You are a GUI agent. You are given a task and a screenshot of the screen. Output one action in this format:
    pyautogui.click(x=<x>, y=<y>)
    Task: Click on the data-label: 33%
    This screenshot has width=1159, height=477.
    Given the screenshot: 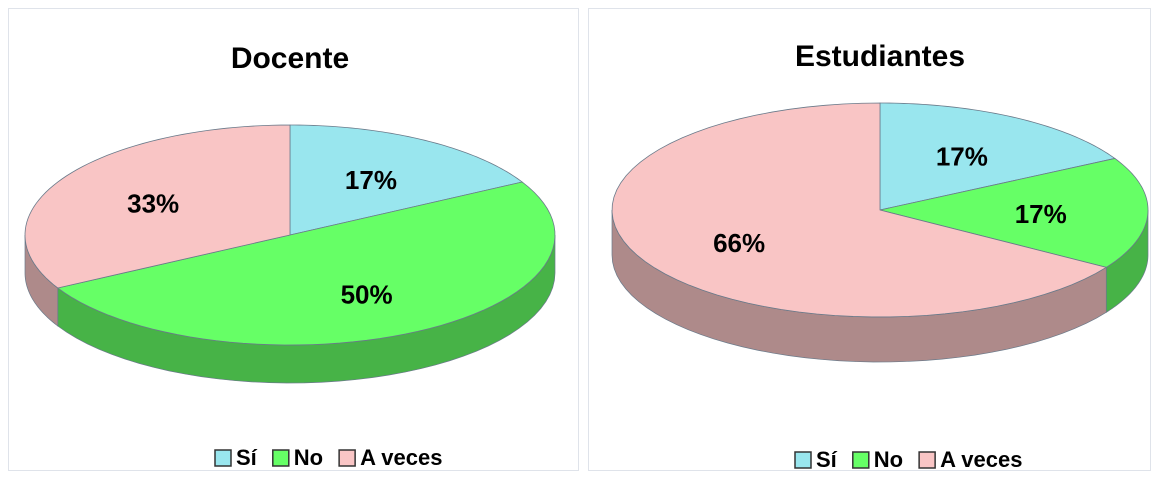 What is the action you would take?
    pyautogui.click(x=153, y=203)
    